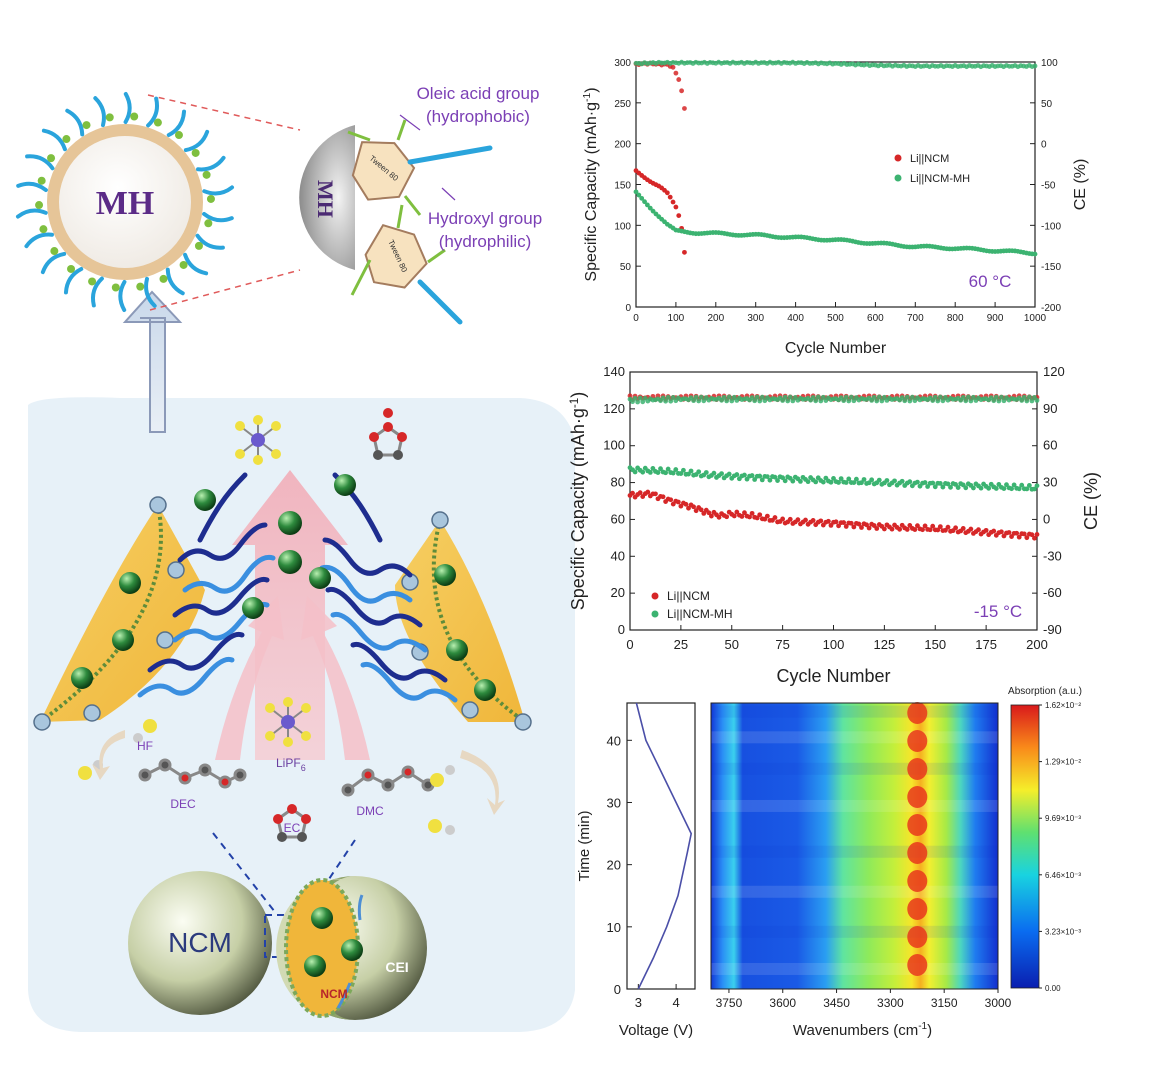 The width and height of the screenshot is (1150, 1092). What do you see at coordinates (664, 846) in the screenshot?
I see `voltage-curve` at bounding box center [664, 846].